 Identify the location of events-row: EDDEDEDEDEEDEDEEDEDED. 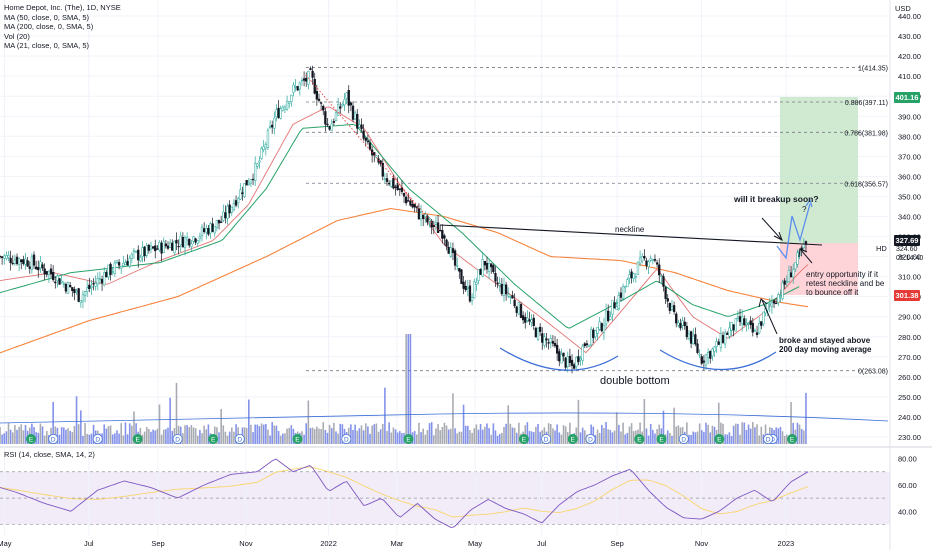
(412, 438).